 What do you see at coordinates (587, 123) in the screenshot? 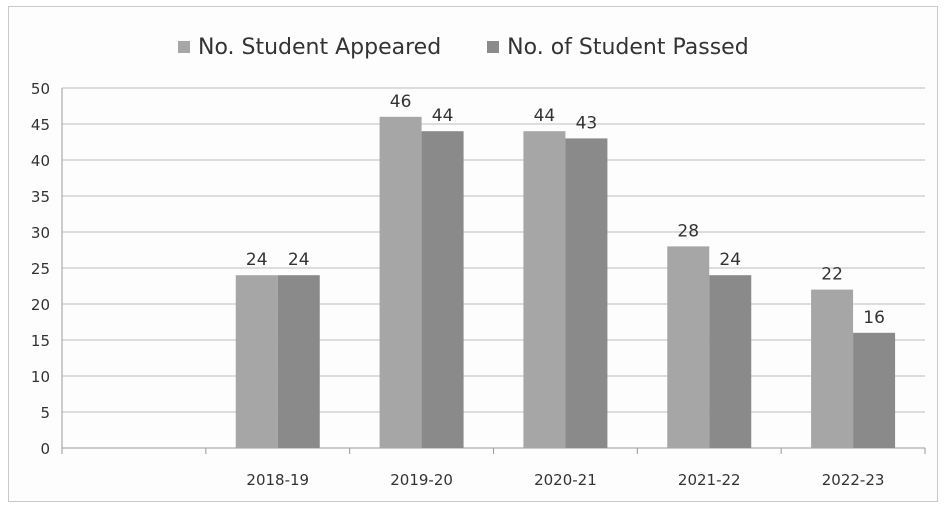
I see `data-label: 43` at bounding box center [587, 123].